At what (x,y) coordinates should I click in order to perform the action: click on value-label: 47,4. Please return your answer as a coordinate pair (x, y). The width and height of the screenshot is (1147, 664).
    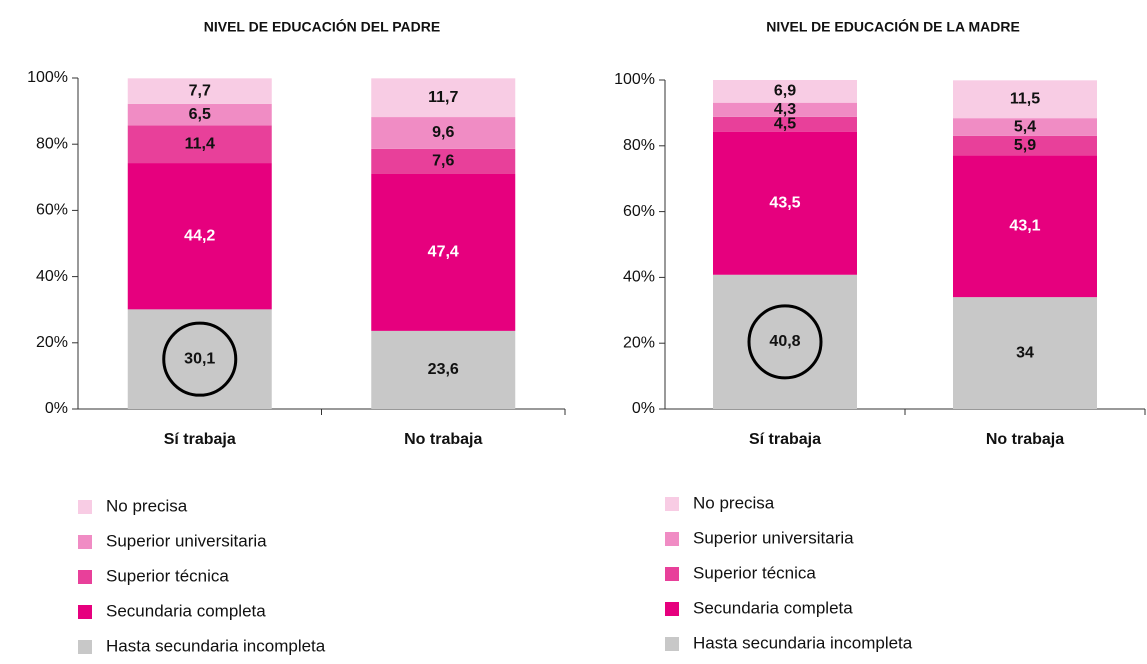
    Looking at the image, I should click on (443, 252).